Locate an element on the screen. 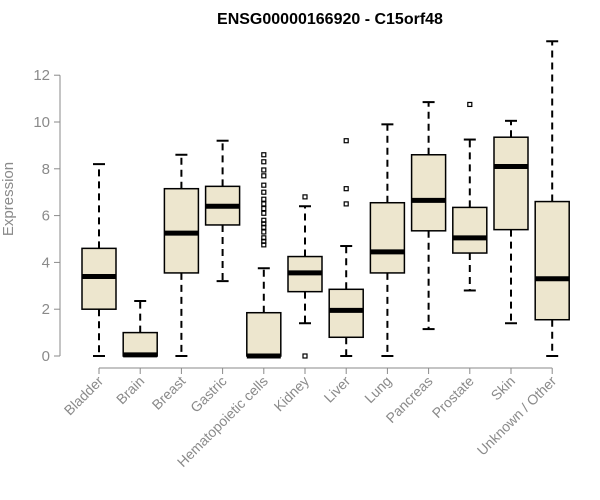  y-axis-label: Expression is located at coordinates (8, 199).